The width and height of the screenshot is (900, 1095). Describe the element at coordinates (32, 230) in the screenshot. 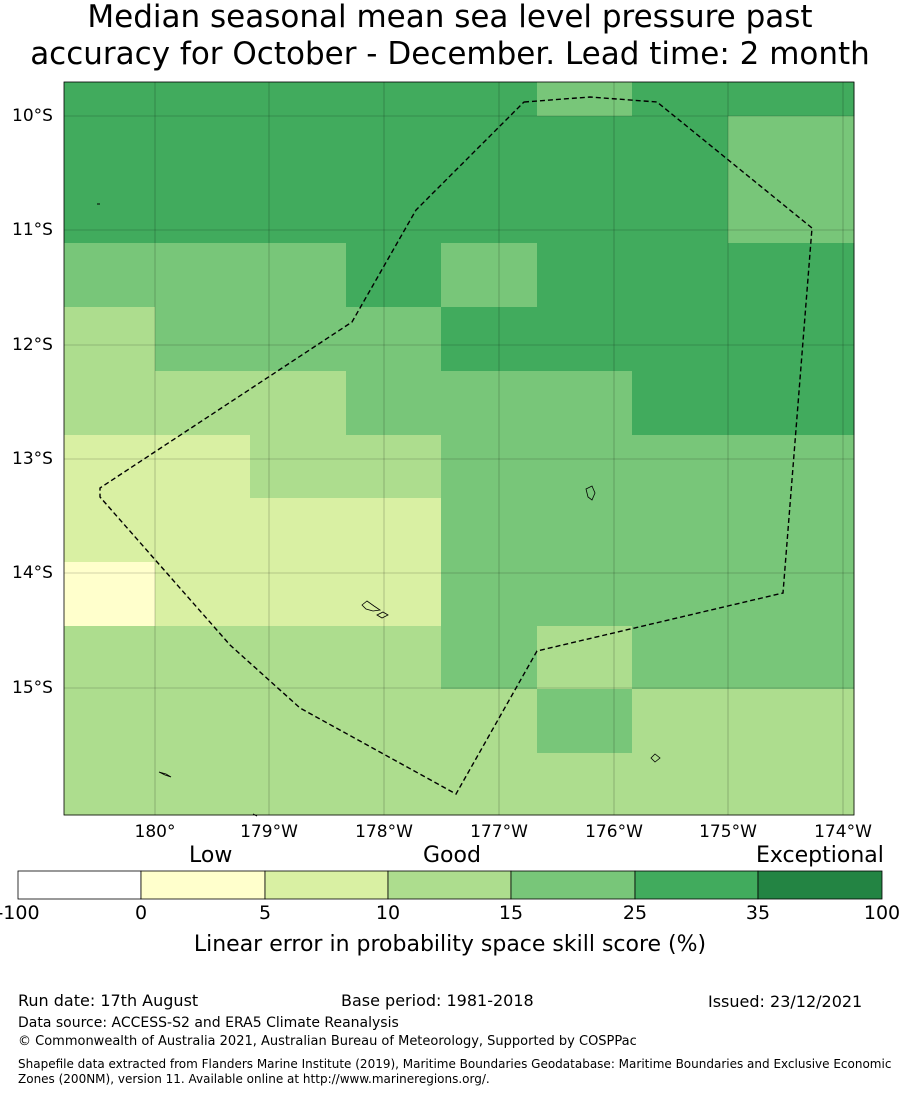

I see `latitude-label: 11°S` at that location.